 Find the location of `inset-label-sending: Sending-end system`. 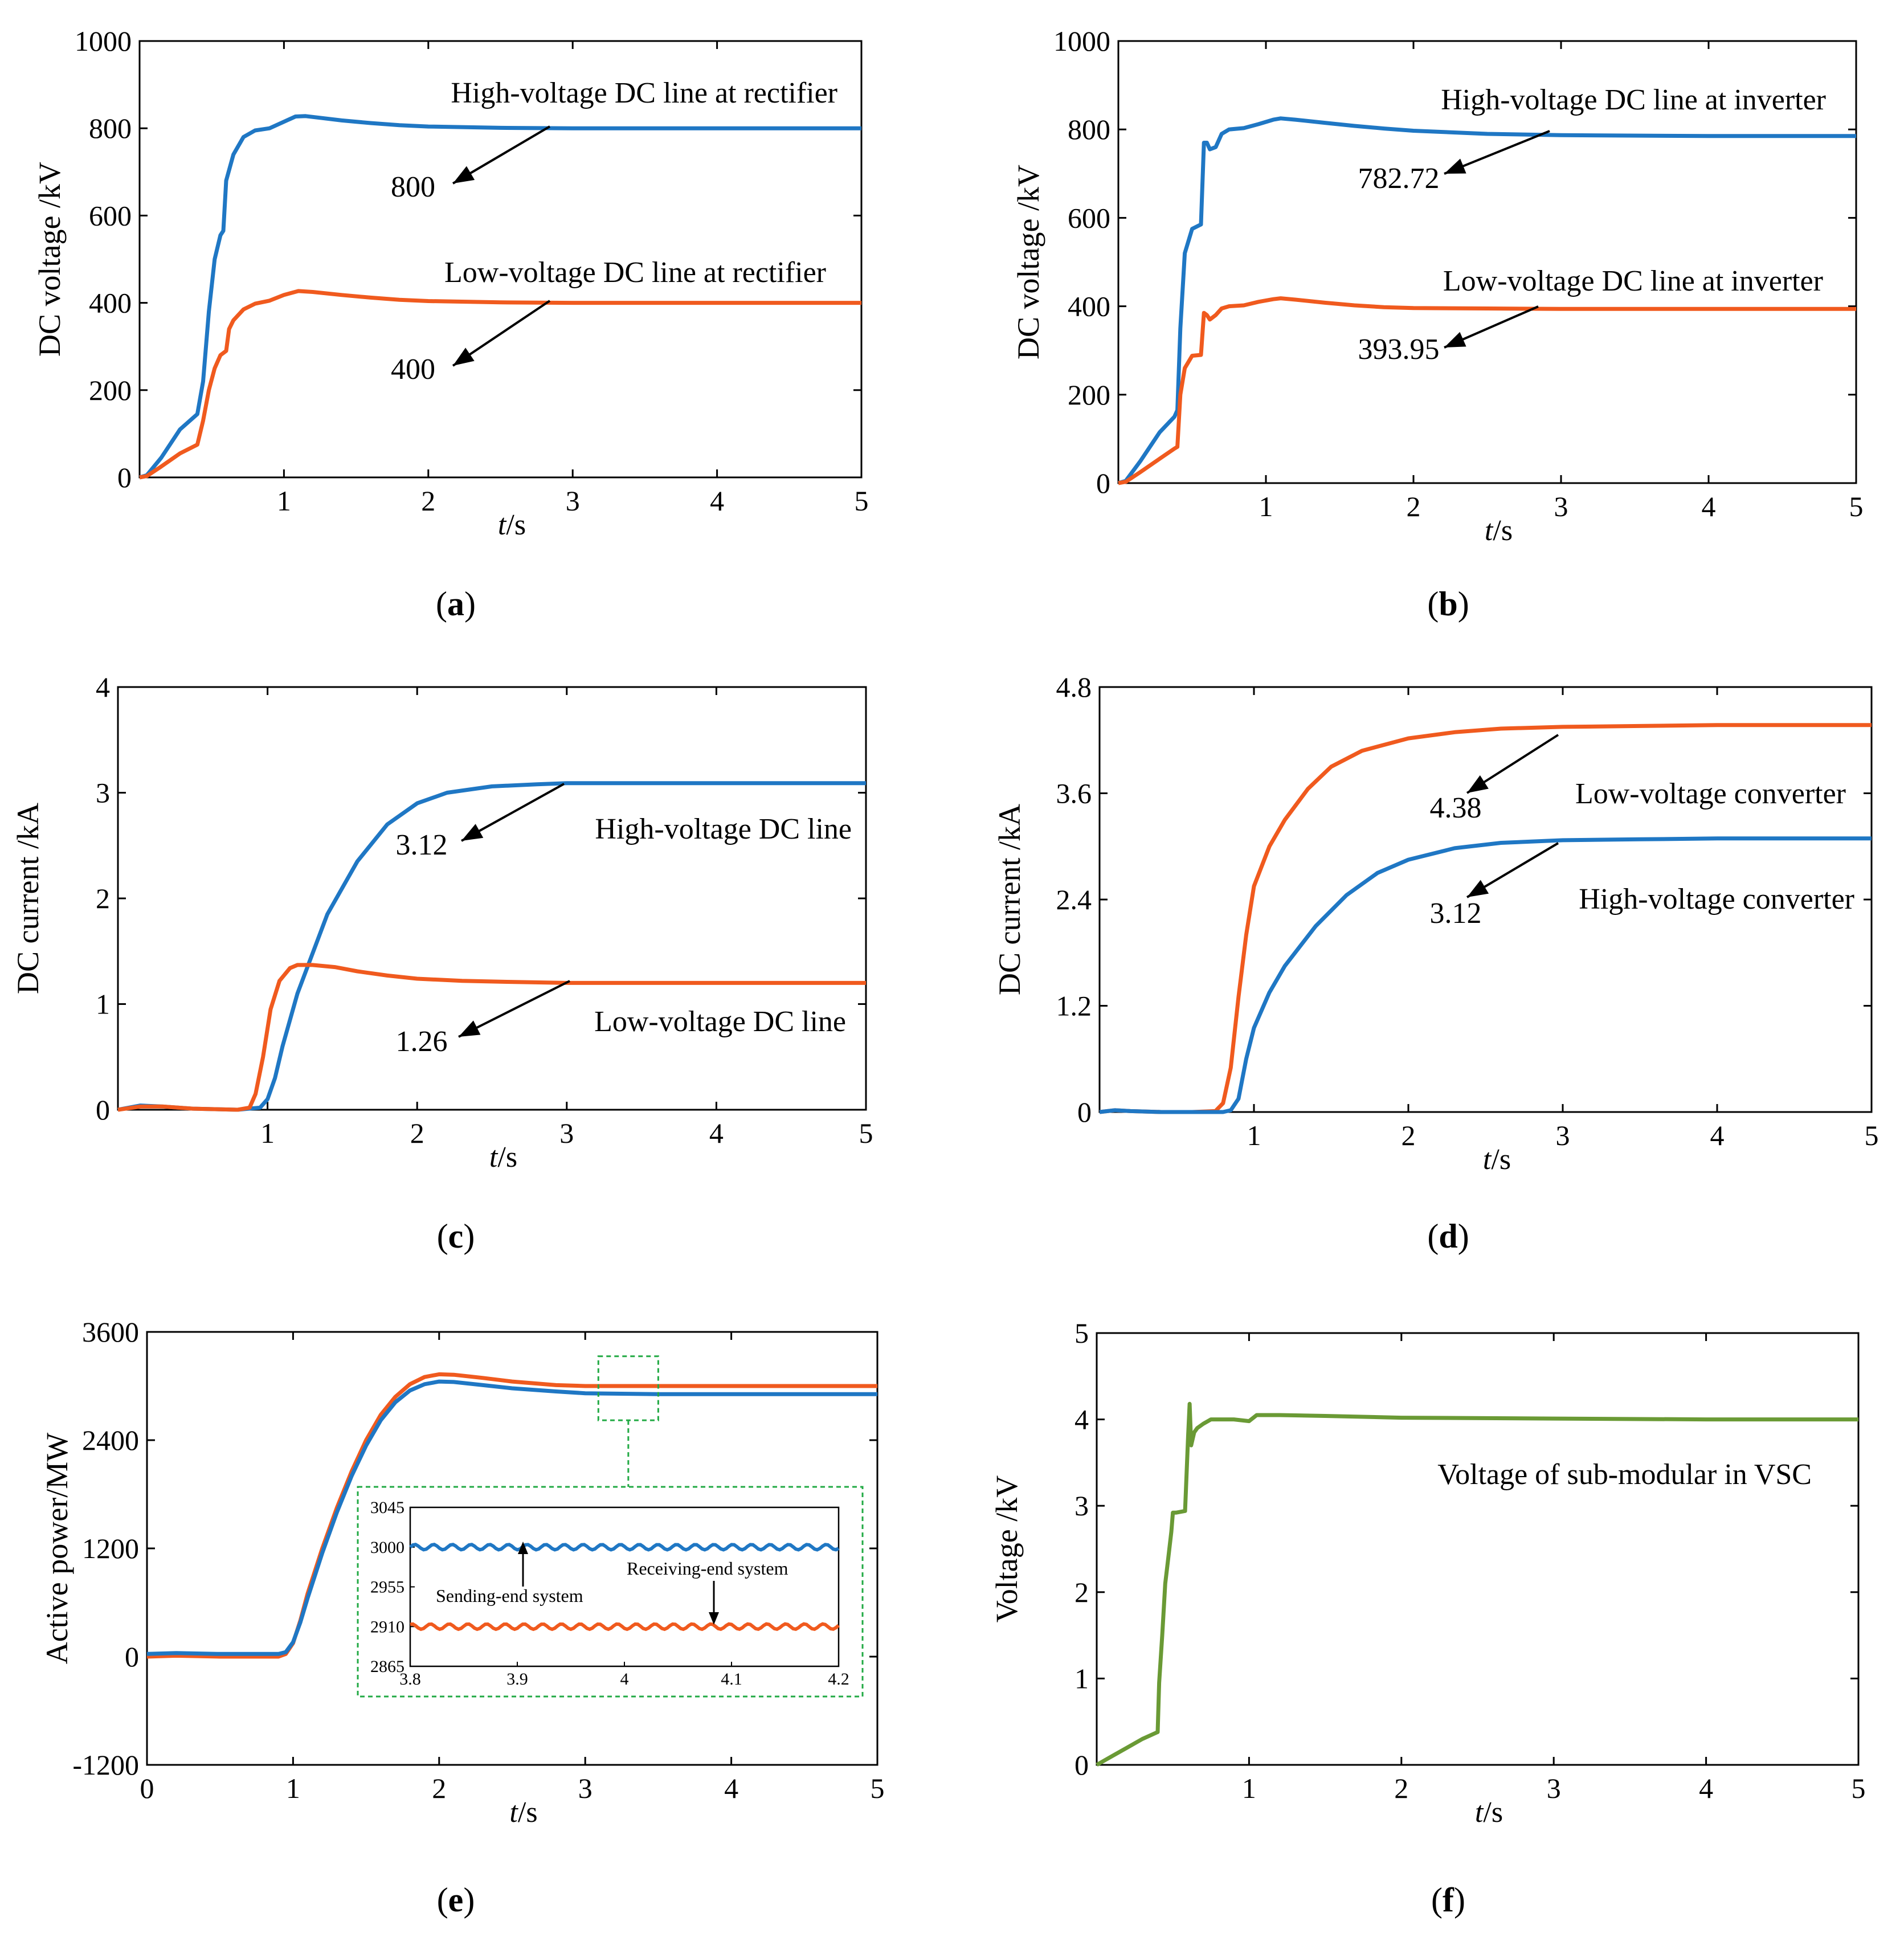

inset-label-sending: Sending-end system is located at coordinates (509, 1596).